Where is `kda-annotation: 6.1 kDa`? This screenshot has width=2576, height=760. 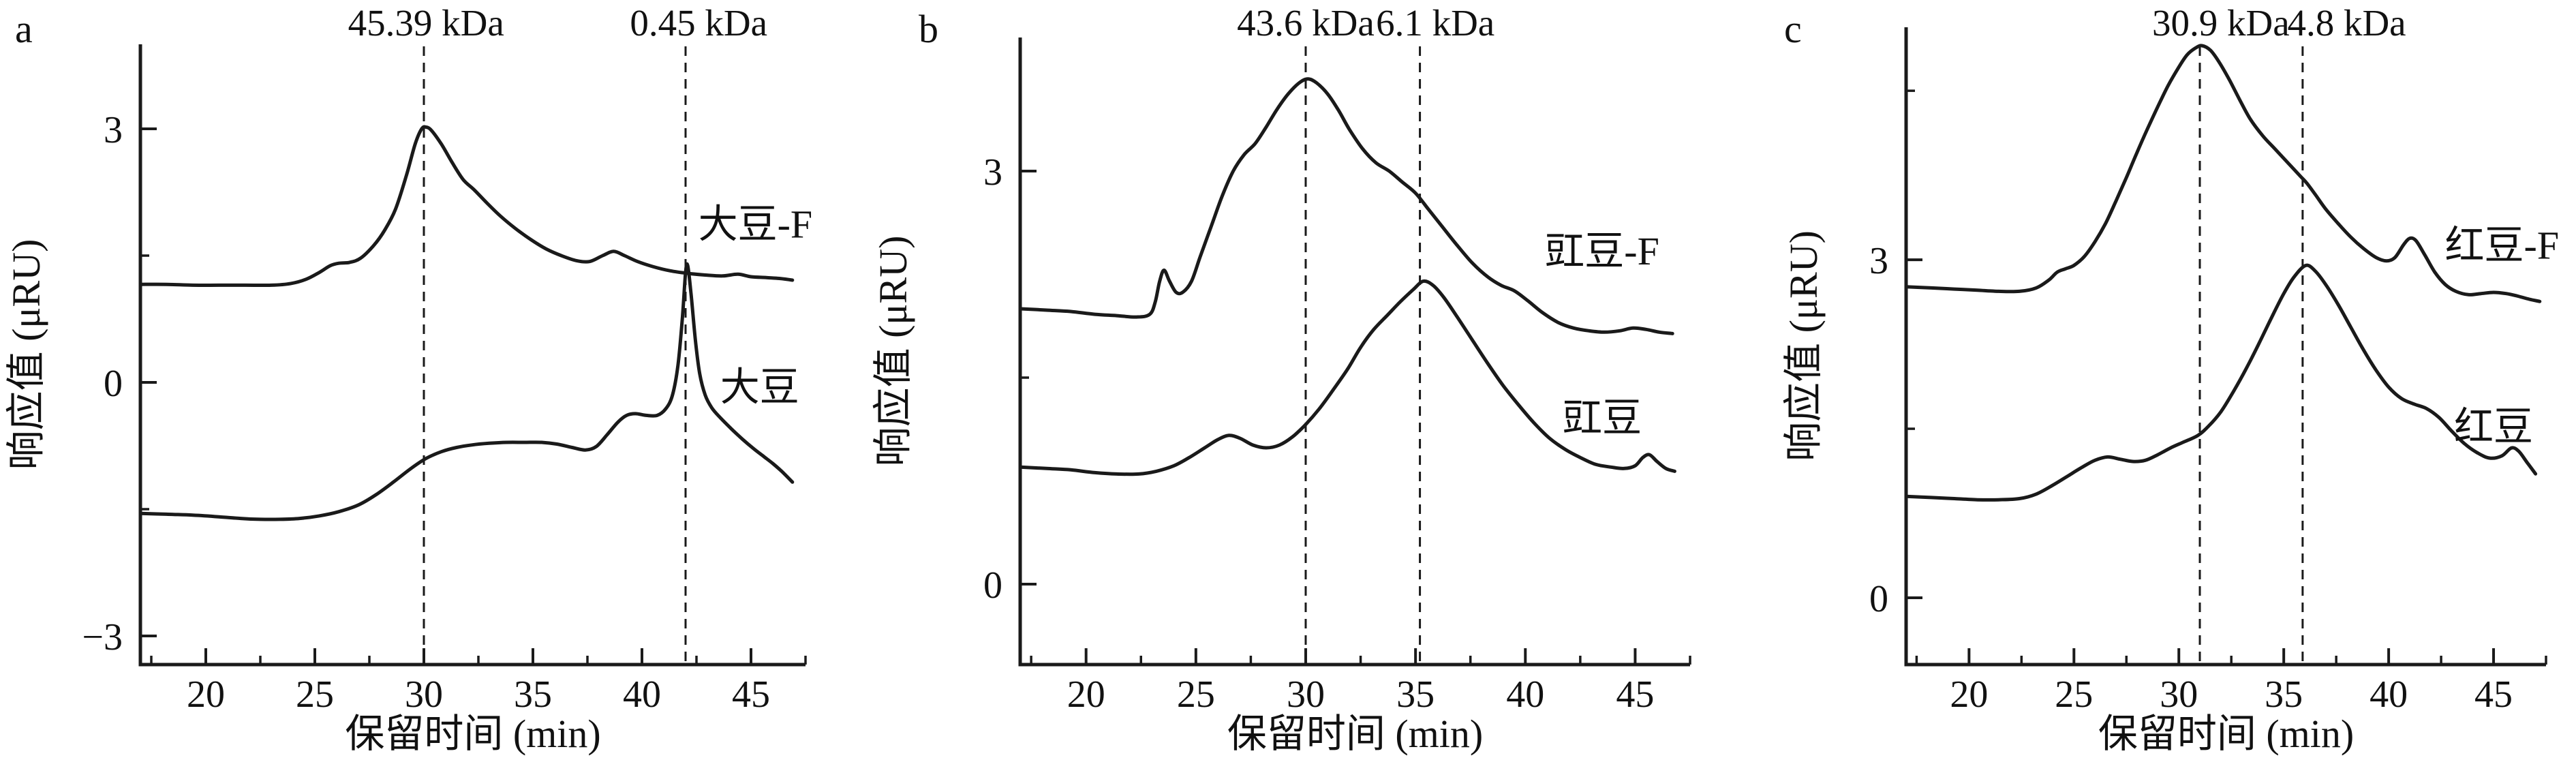 kda-annotation: 6.1 kDa is located at coordinates (1435, 23).